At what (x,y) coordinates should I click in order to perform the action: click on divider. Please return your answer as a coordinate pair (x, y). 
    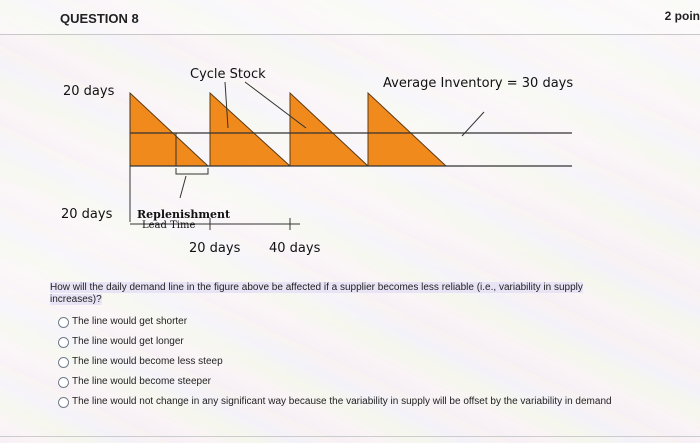
    Looking at the image, I should click on (350, 436).